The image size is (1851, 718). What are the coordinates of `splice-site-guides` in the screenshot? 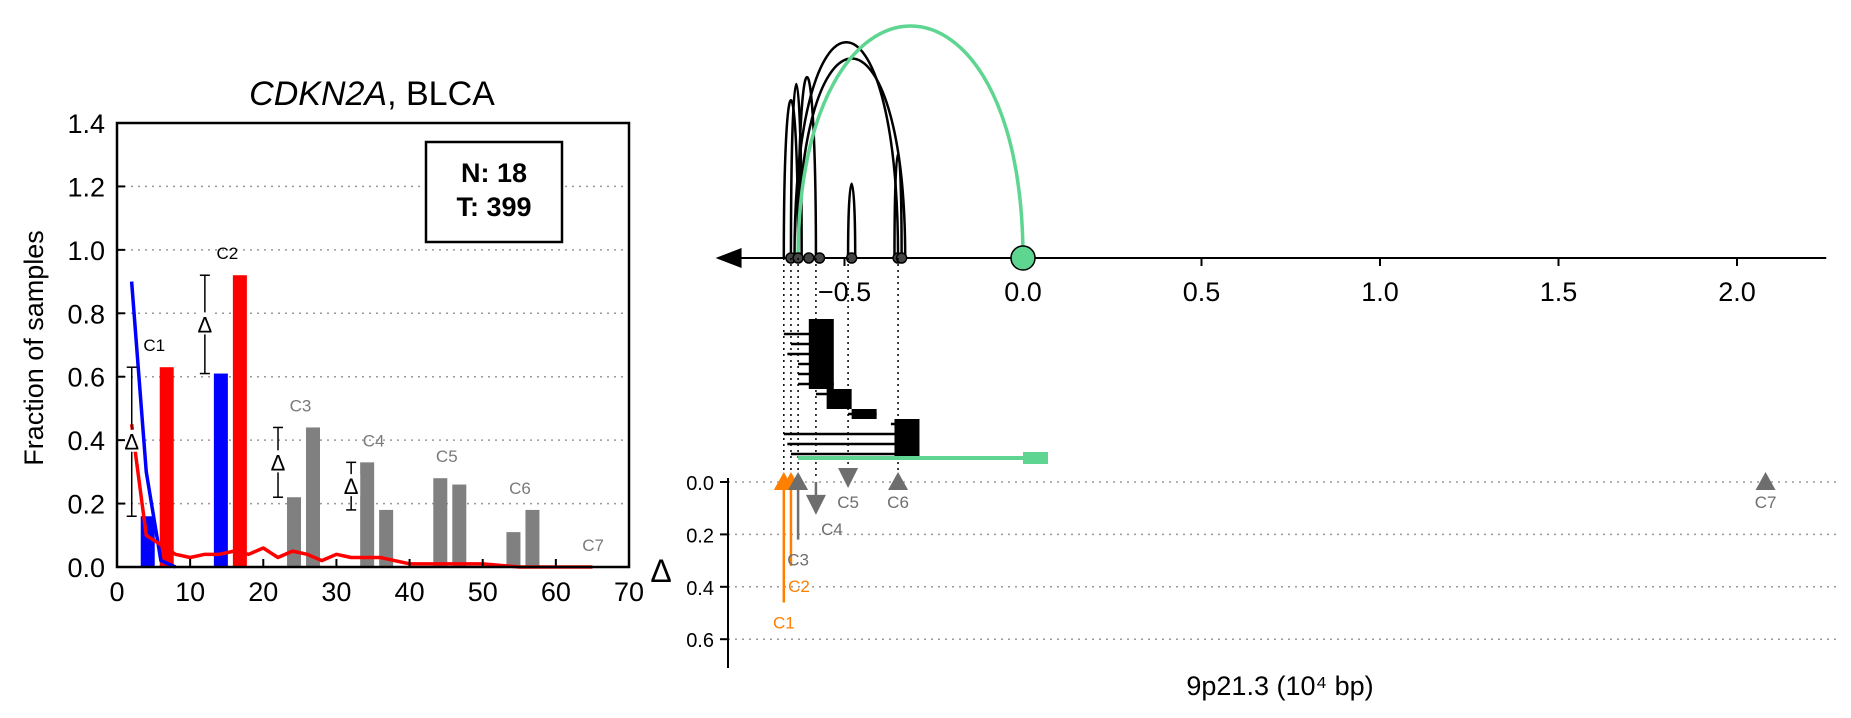 It's located at (841, 369).